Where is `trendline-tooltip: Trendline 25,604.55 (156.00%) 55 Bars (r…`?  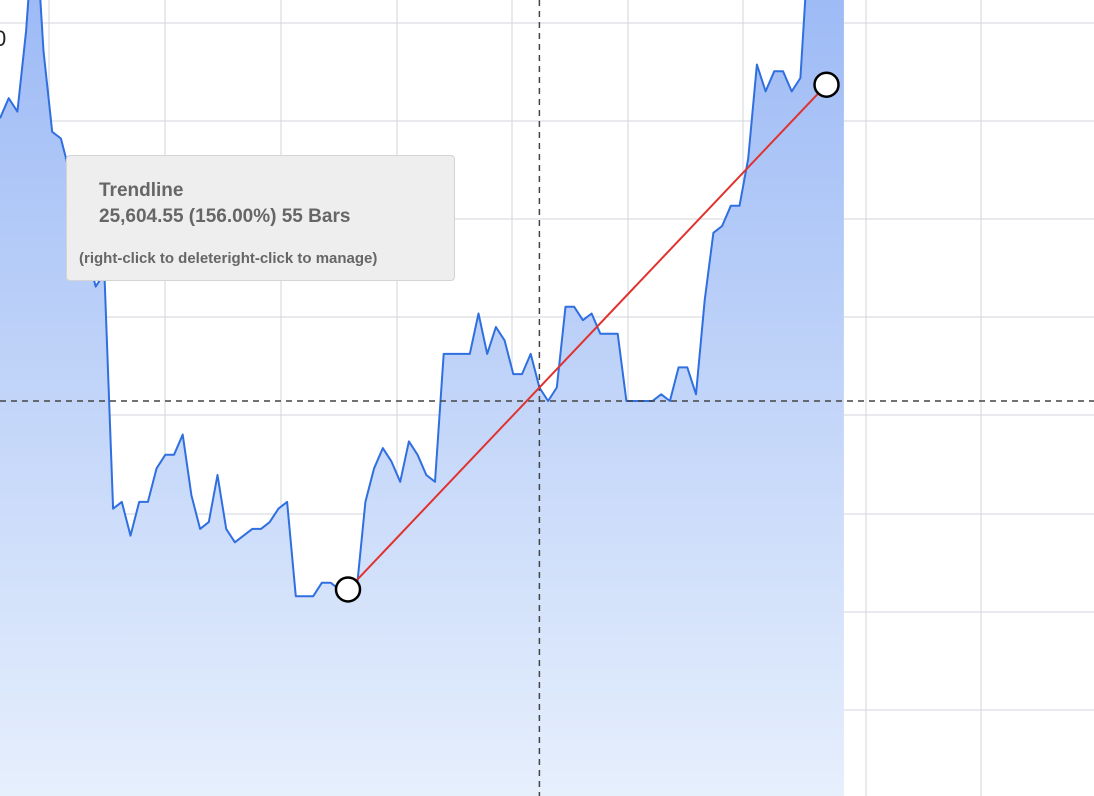
trendline-tooltip: Trendline 25,604.55 (156.00%) 55 Bars (r… is located at coordinates (260, 218).